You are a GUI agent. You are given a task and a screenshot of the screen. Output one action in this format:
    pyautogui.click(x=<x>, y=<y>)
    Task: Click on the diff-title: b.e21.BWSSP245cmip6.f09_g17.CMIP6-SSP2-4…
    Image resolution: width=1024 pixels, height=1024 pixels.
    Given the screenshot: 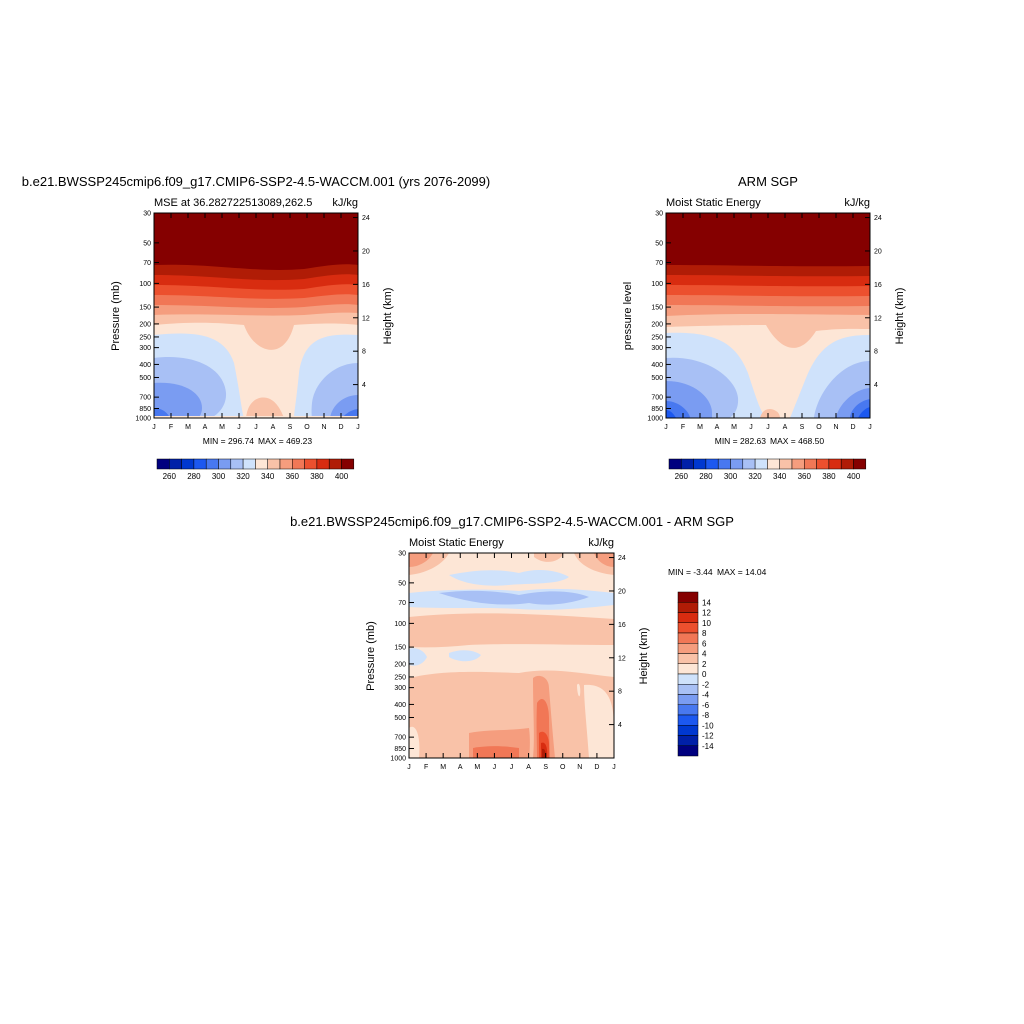 What is the action you would take?
    pyautogui.click(x=512, y=521)
    